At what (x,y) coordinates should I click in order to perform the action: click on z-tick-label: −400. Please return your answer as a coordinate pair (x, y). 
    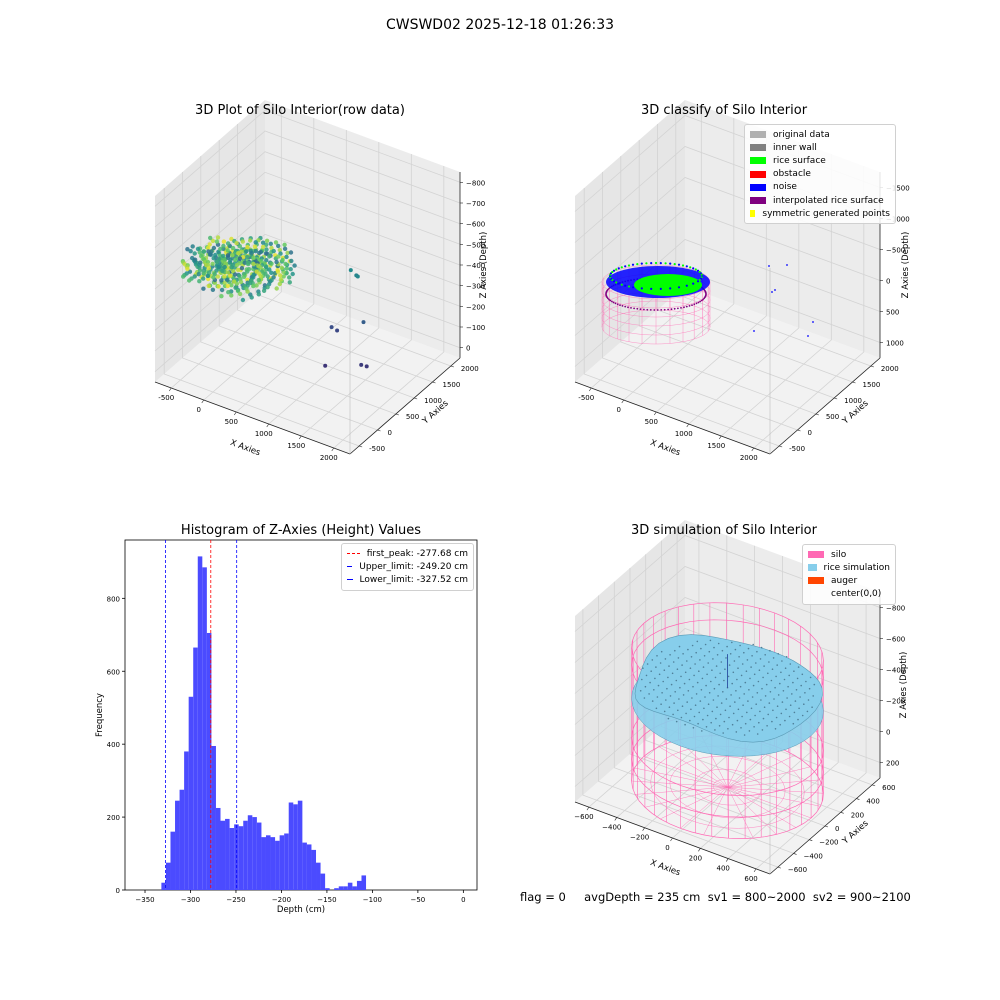
    Looking at the image, I should click on (895, 671).